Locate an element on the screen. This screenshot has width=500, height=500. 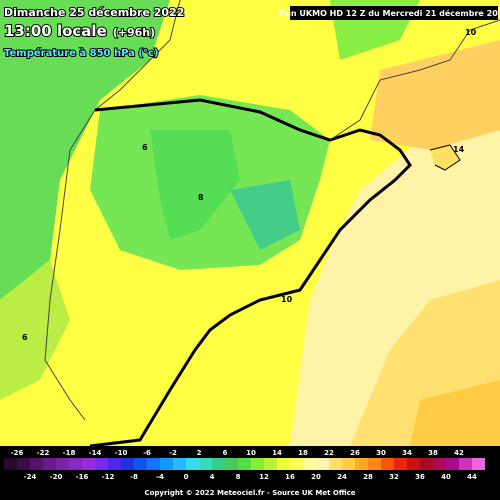
legend-label: 36 is located at coordinates (420, 477).